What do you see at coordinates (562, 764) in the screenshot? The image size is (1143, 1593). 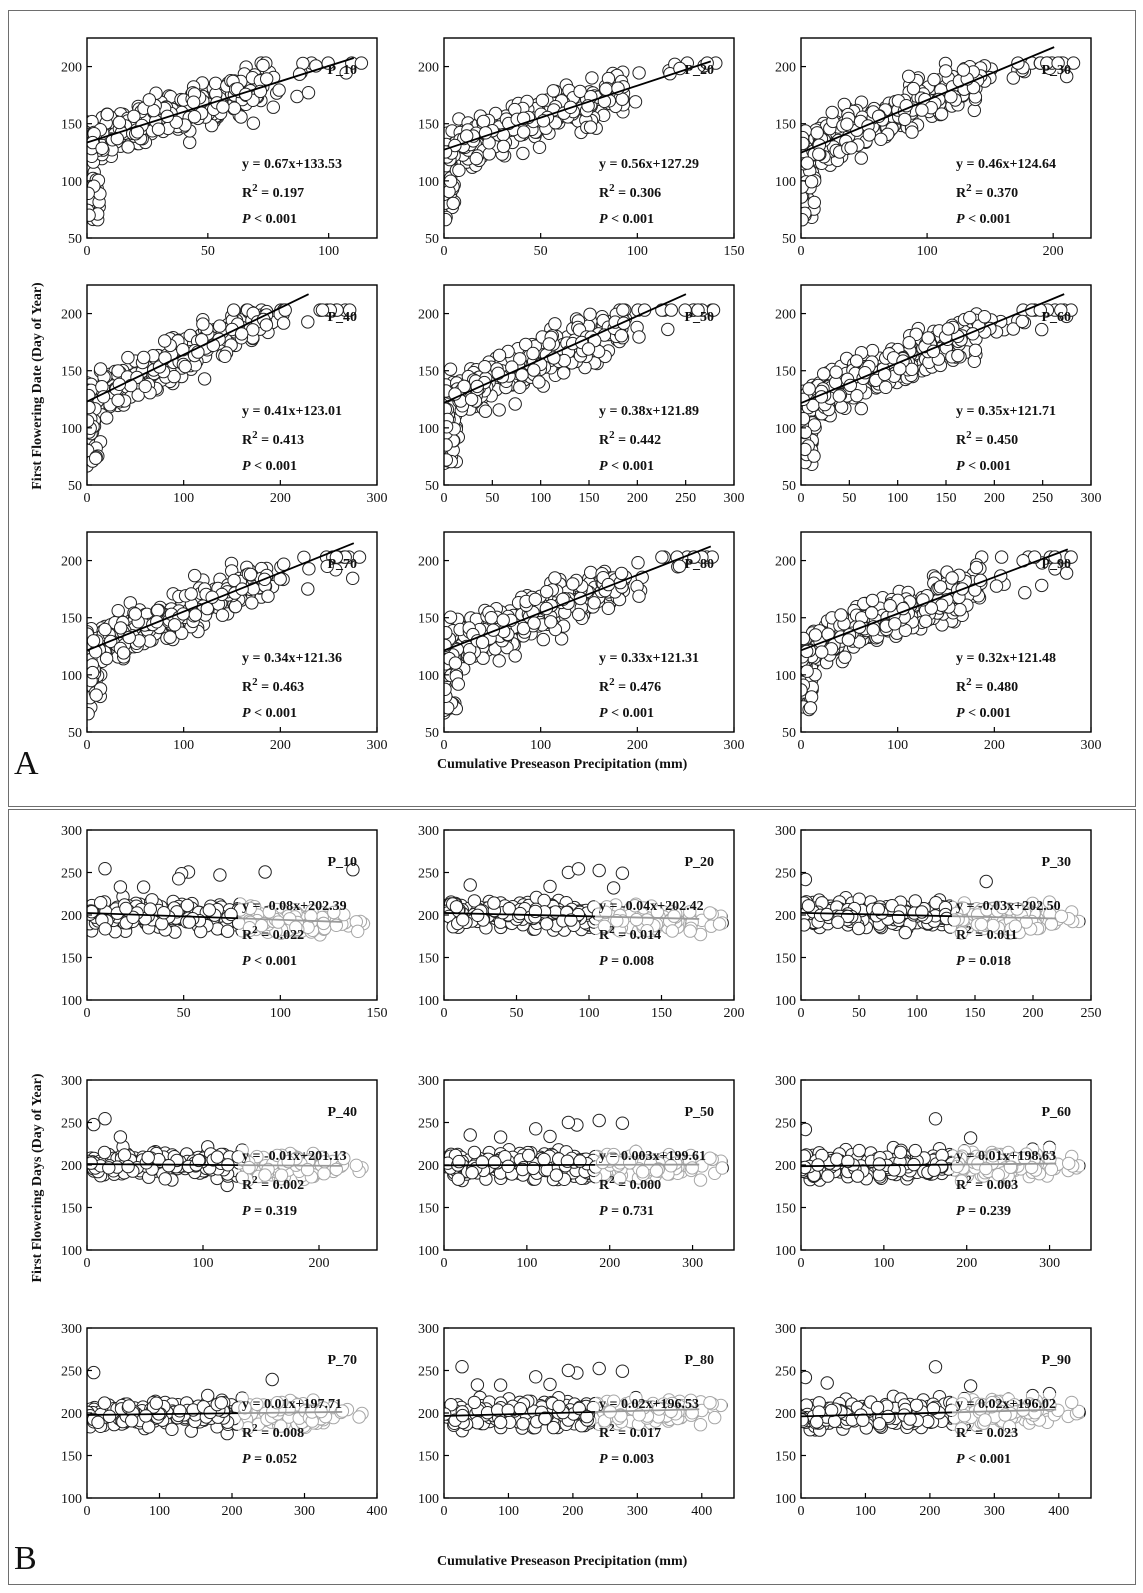 I see `panel-a-xlabel: Cumulative Preseason Precipitation (mm)` at bounding box center [562, 764].